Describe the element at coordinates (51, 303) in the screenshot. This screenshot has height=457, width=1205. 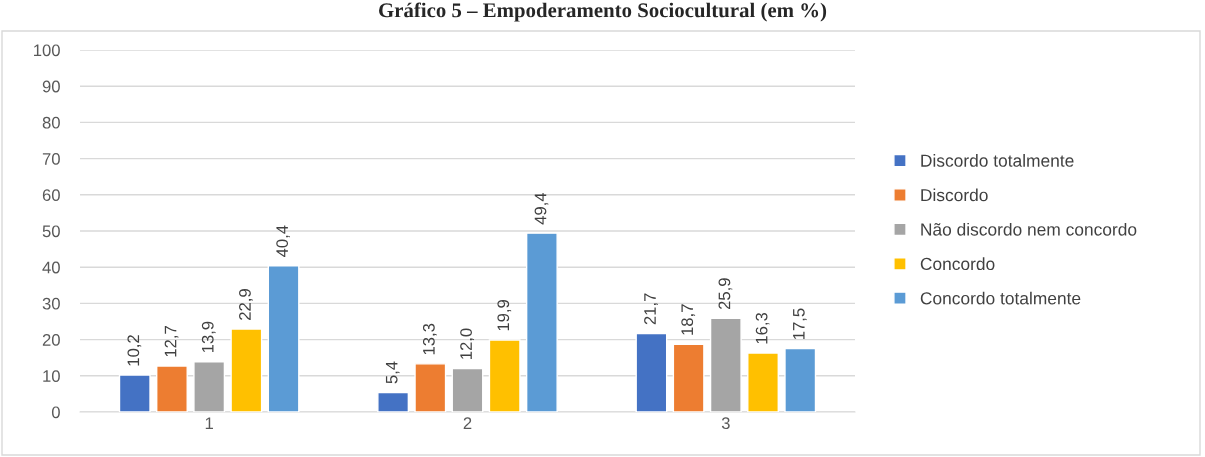
I see `y-tick-label: 30` at that location.